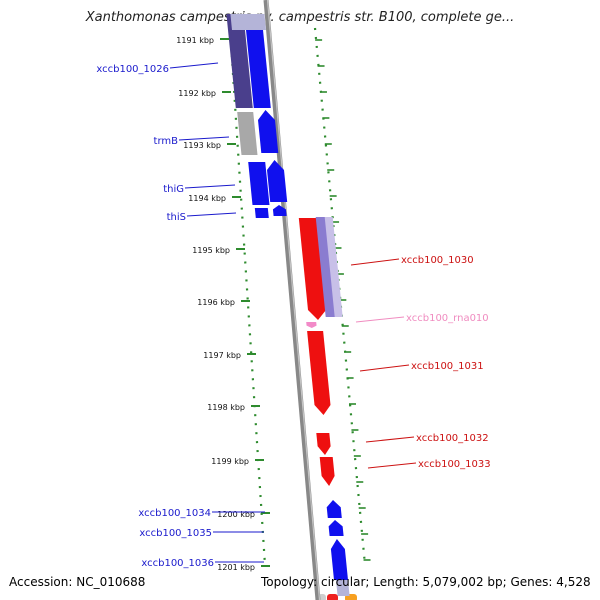 This screenshot has width=600, height=600. What do you see at coordinates (166, 141) in the screenshot?
I see `gene-label-trmB: trmB` at bounding box center [166, 141].